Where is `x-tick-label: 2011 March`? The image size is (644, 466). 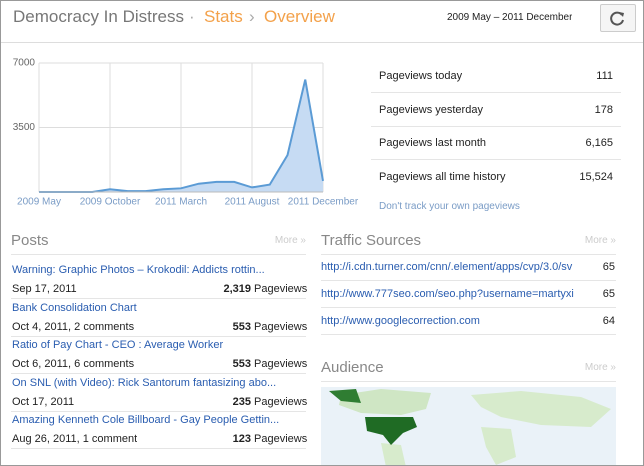 x-tick-label: 2011 March is located at coordinates (181, 202).